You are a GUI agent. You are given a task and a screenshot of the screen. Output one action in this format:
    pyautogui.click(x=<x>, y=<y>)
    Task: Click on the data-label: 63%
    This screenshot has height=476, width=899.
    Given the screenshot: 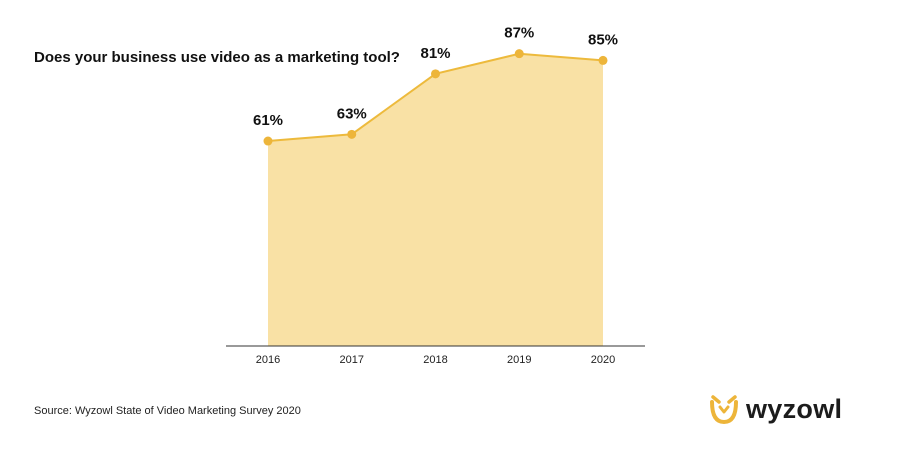 What is the action you would take?
    pyautogui.click(x=352, y=113)
    